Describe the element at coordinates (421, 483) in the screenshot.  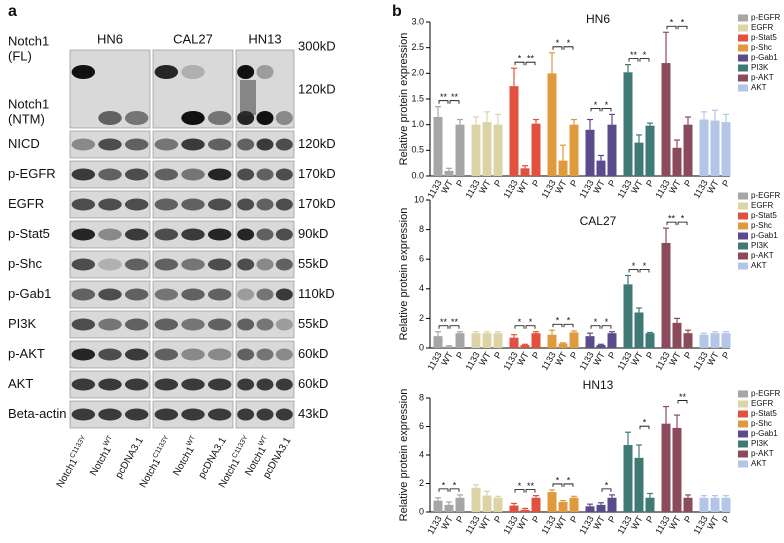
I see `y-tick-label: 2` at that location.